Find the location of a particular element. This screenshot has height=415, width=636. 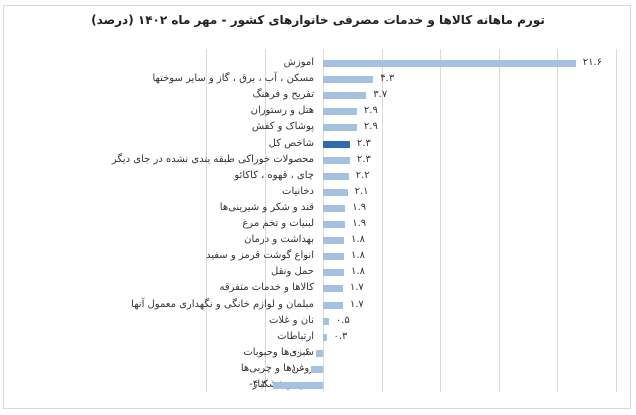

category-label: هتل و رستوران is located at coordinates (282, 111).